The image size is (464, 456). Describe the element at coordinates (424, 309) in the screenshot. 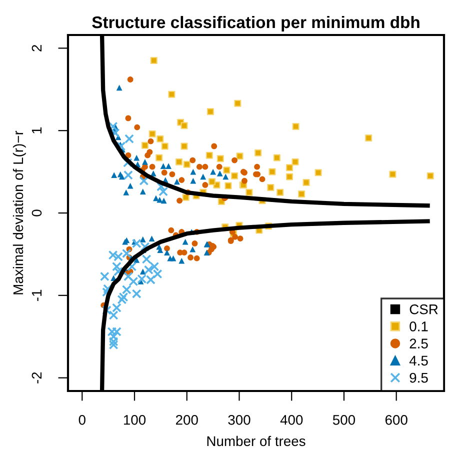

I see `legend-label: CSR` at that location.